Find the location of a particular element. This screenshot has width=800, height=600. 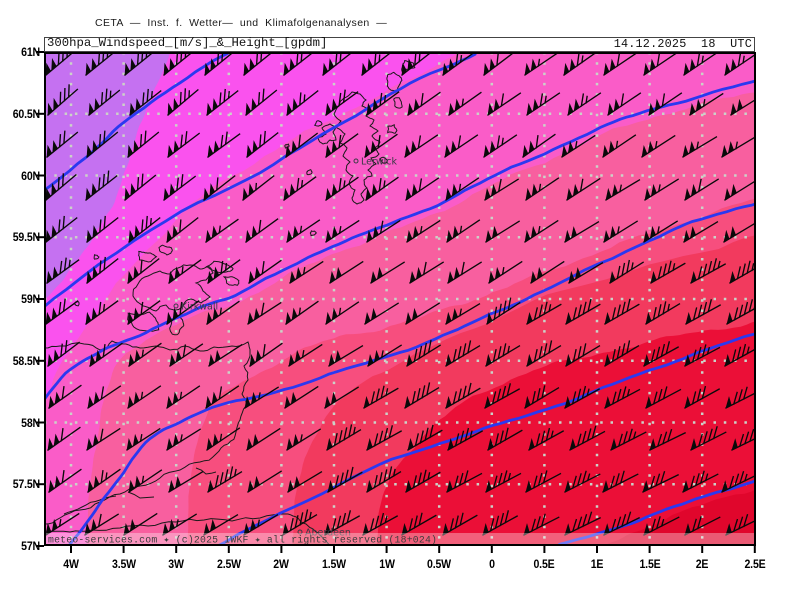

x-axis-label: 0.5W is located at coordinates (439, 564).